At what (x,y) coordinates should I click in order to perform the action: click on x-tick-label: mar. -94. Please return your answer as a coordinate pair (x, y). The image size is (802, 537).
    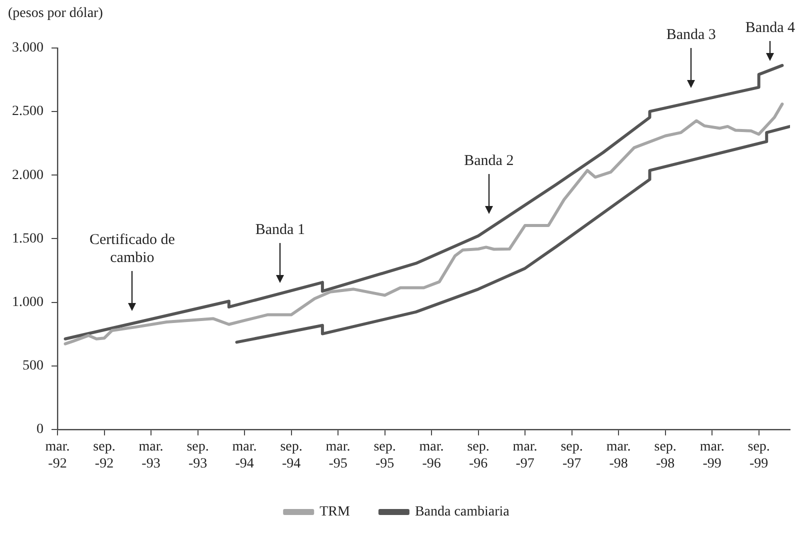
    Looking at the image, I should click on (244, 455).